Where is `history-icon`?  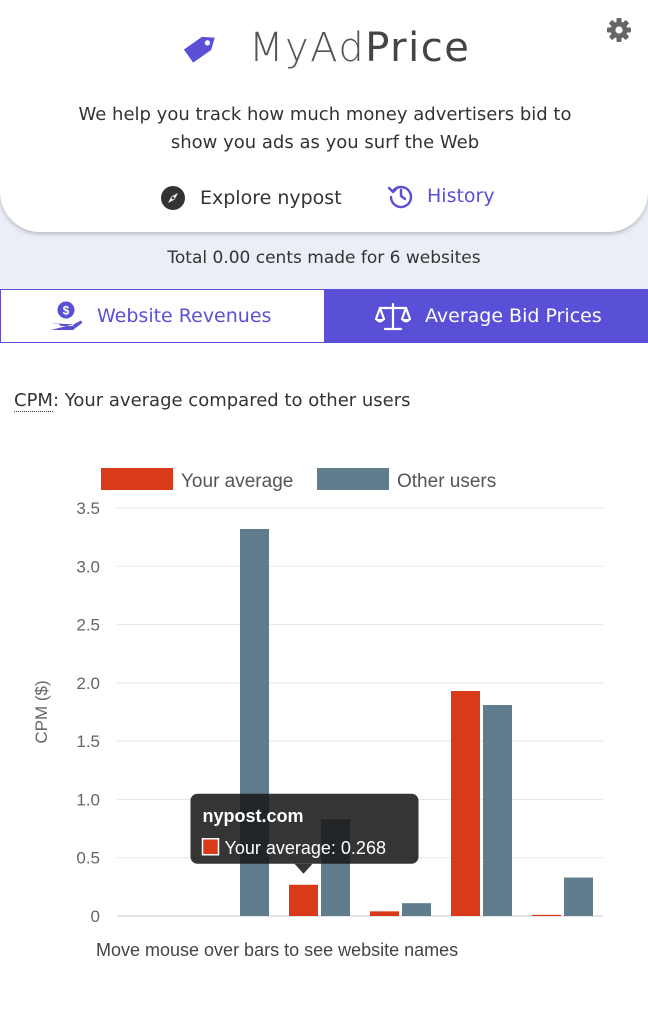
history-icon is located at coordinates (400, 197).